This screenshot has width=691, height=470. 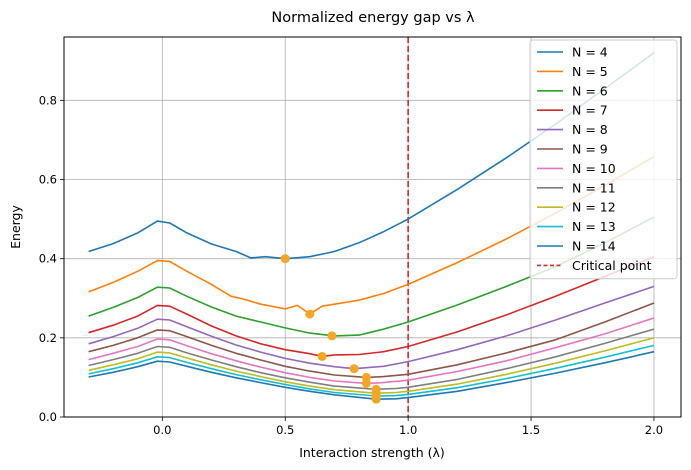 What do you see at coordinates (373, 18) in the screenshot?
I see `chart-title: Normalized energy gap vs λ` at bounding box center [373, 18].